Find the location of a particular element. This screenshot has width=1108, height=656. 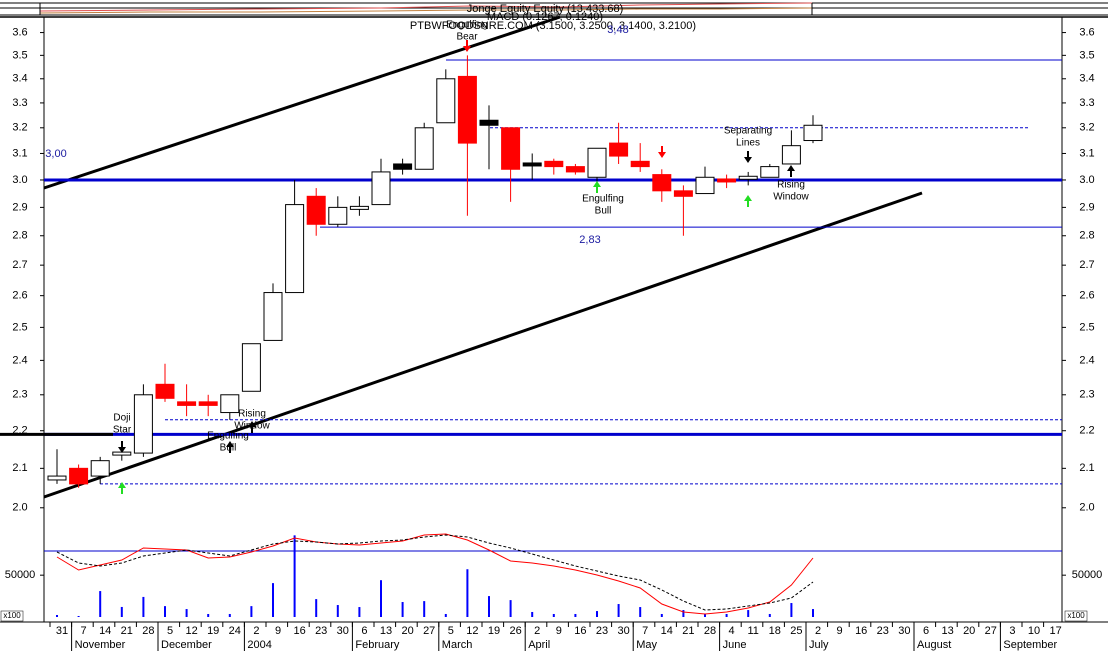

annotation: Doji is located at coordinates (121, 418).